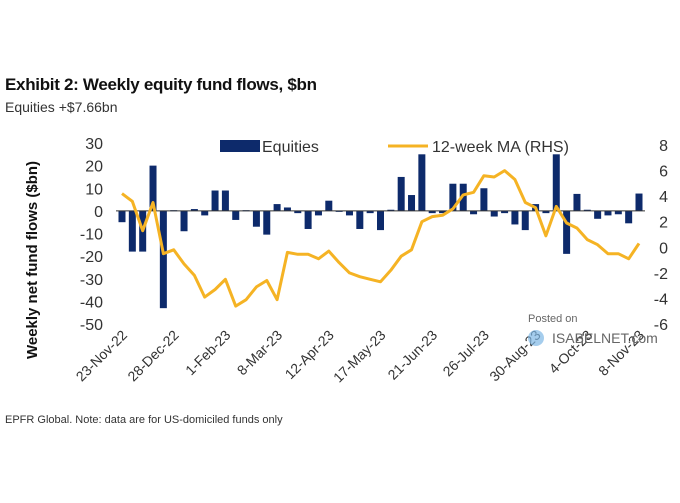 The width and height of the screenshot is (680, 503). I want to click on watermark-site: ISABELNET.com, so click(605, 338).